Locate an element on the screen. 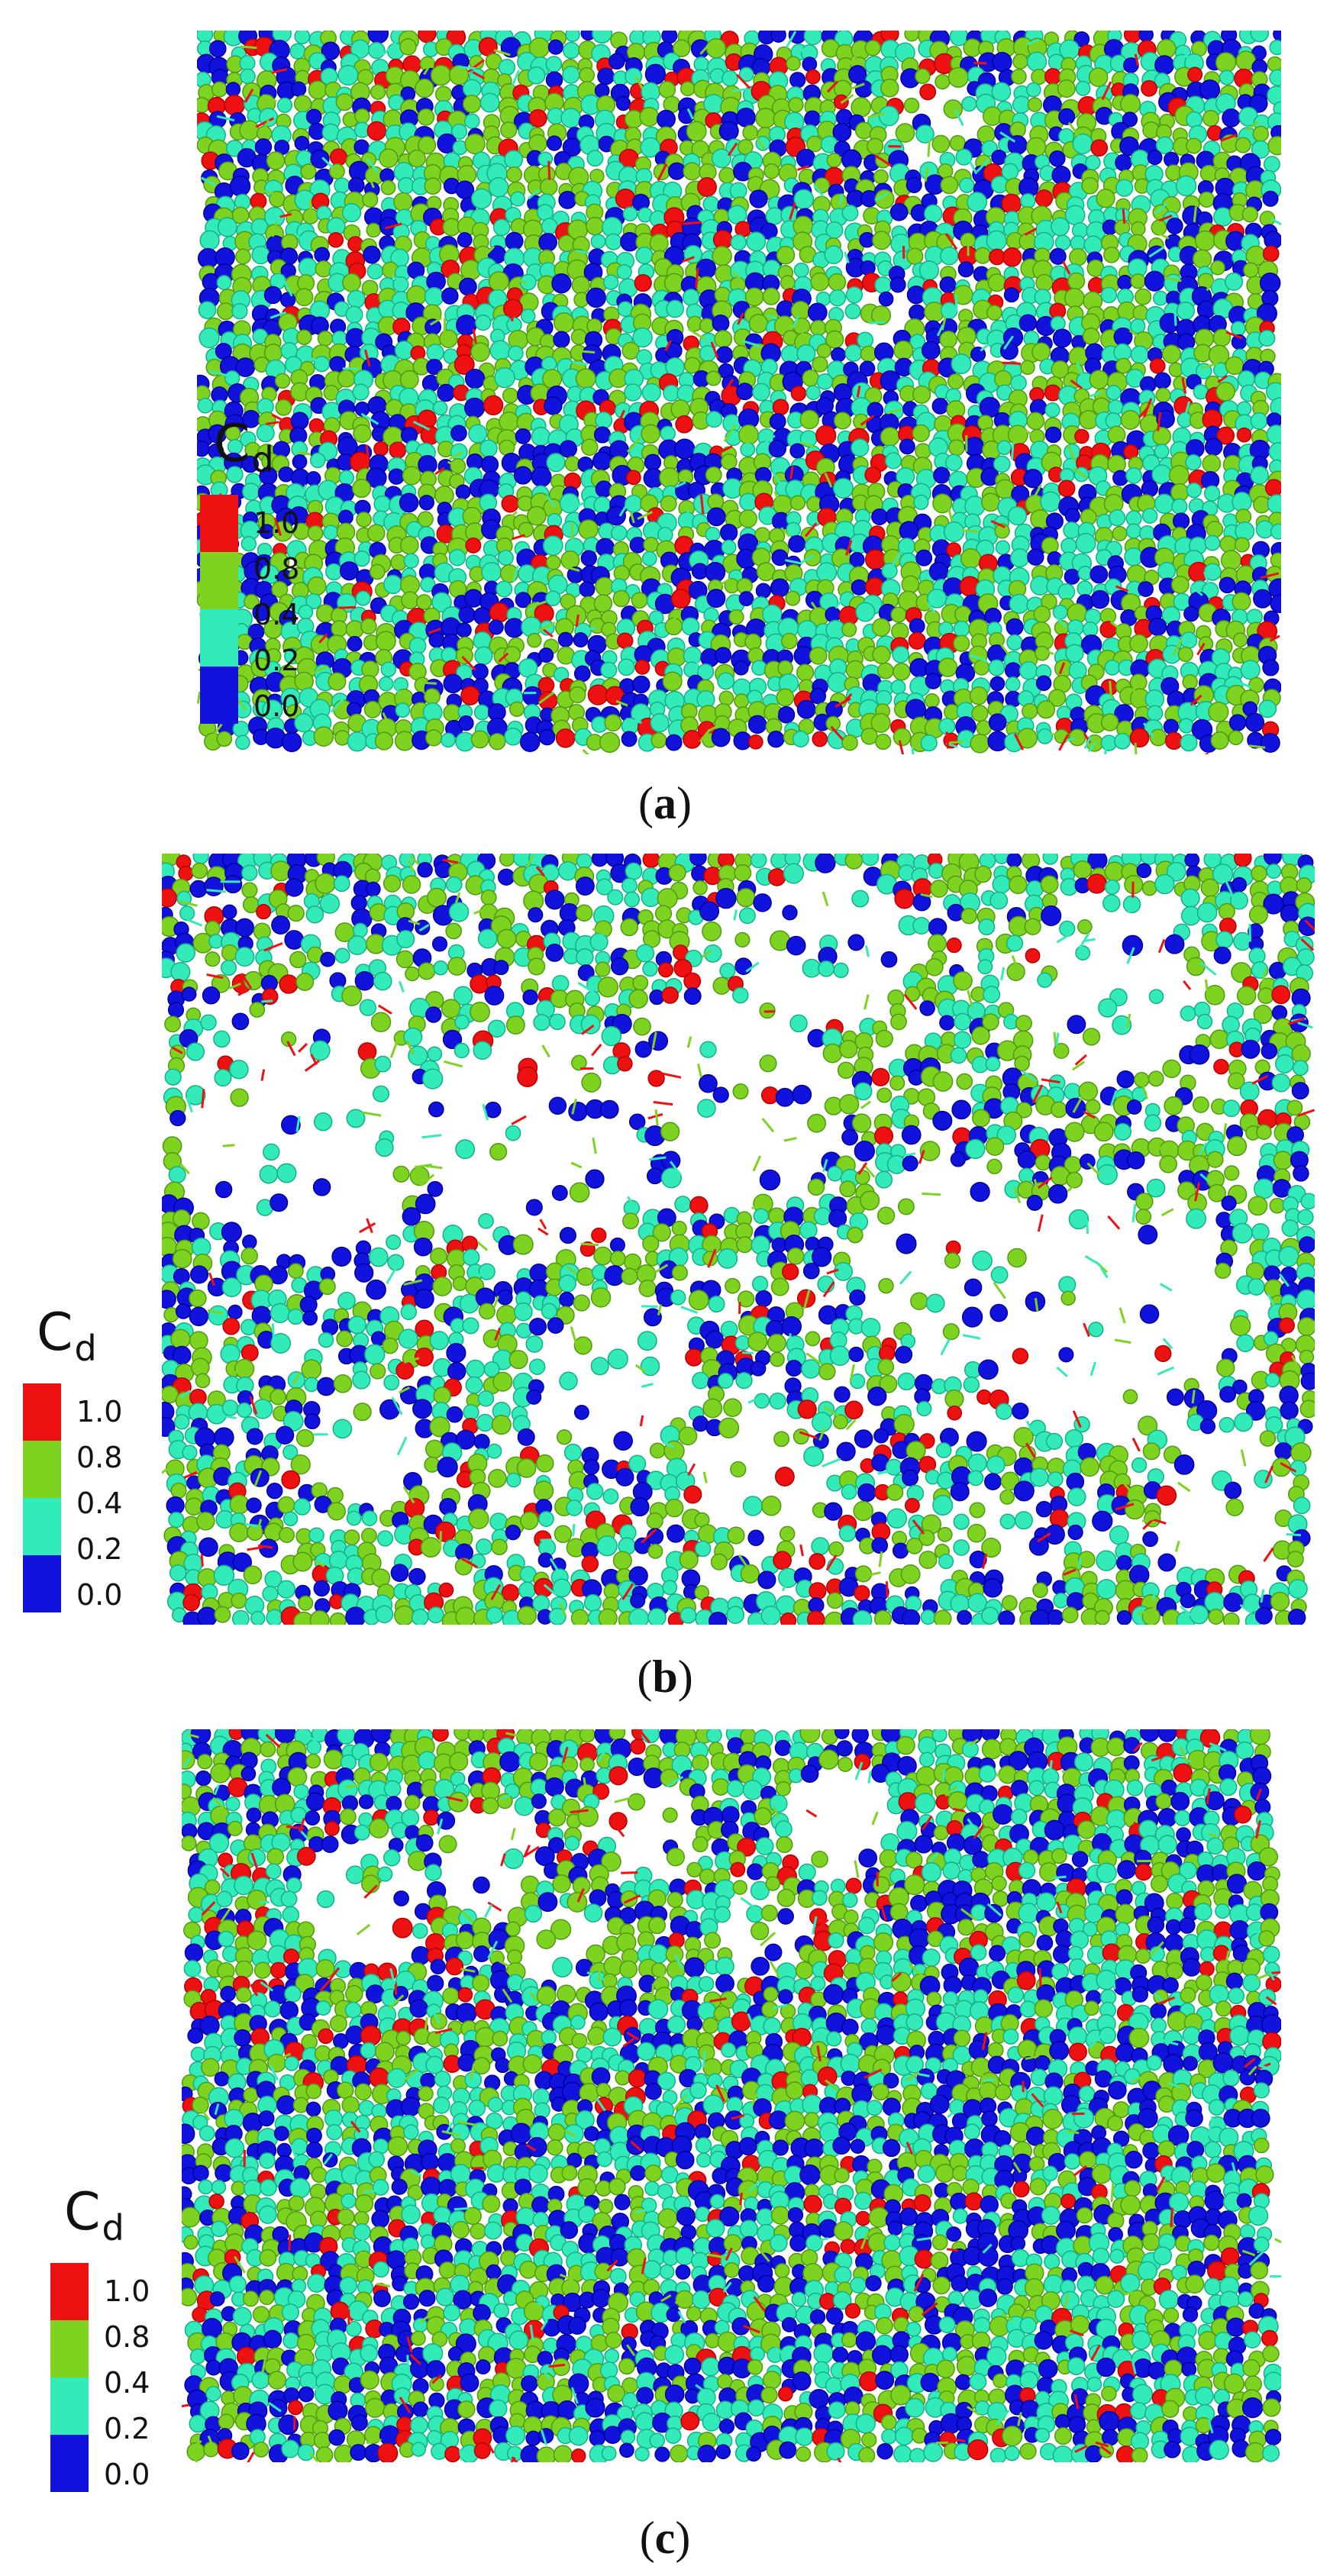  caption-a: (a) is located at coordinates (665, 803).